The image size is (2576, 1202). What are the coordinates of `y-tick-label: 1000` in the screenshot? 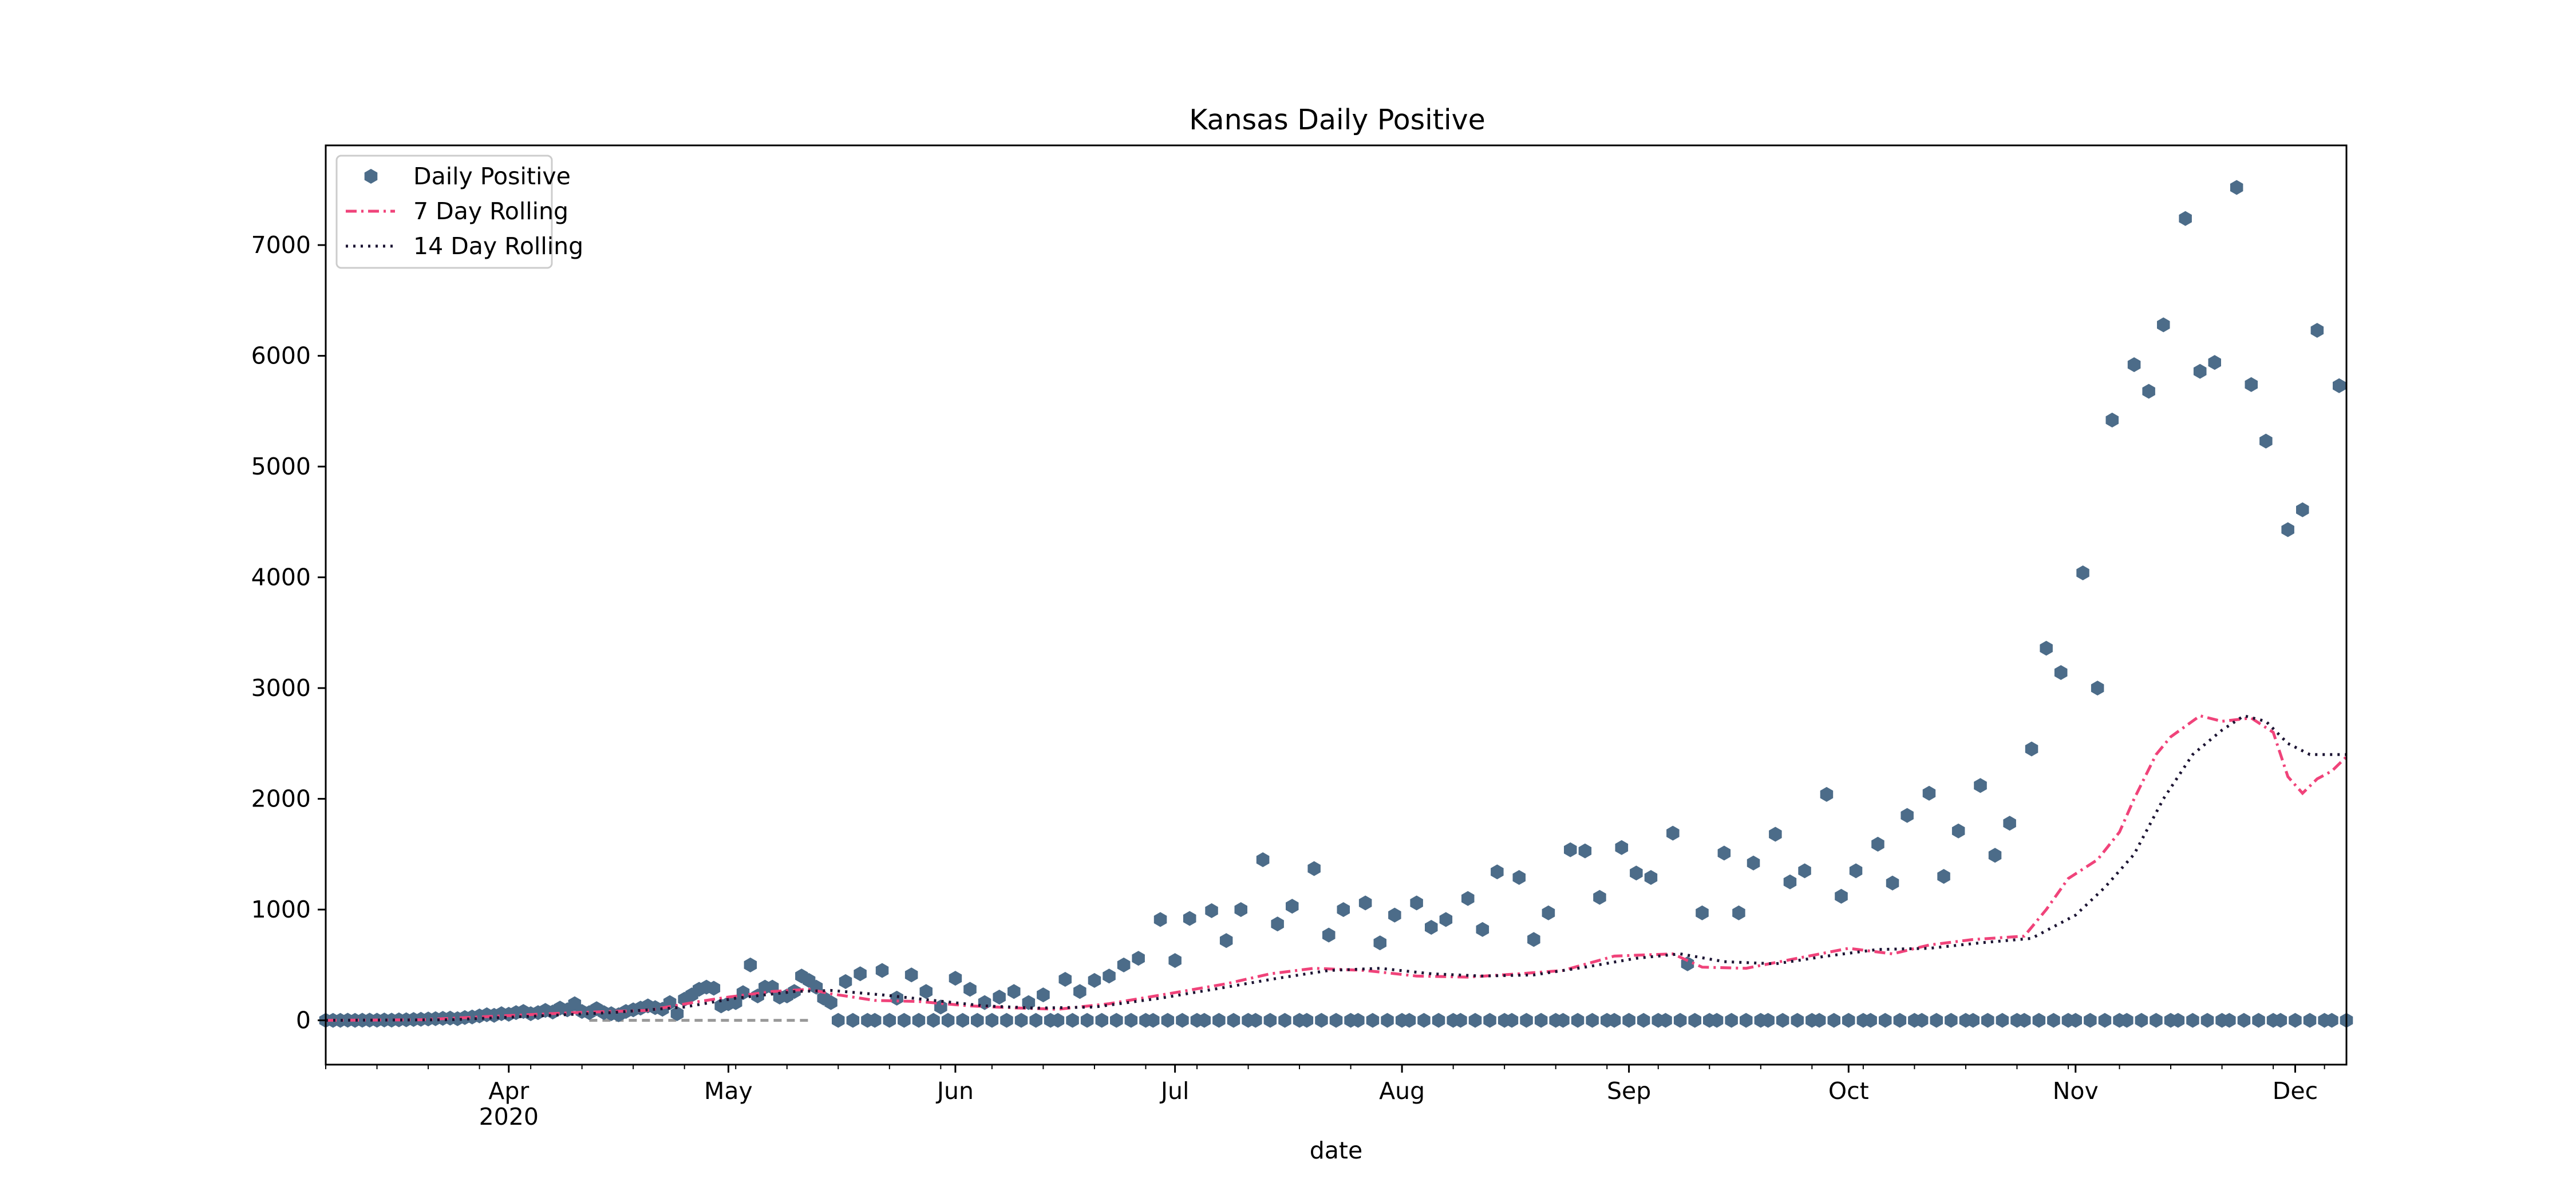 It's located at (281, 910).